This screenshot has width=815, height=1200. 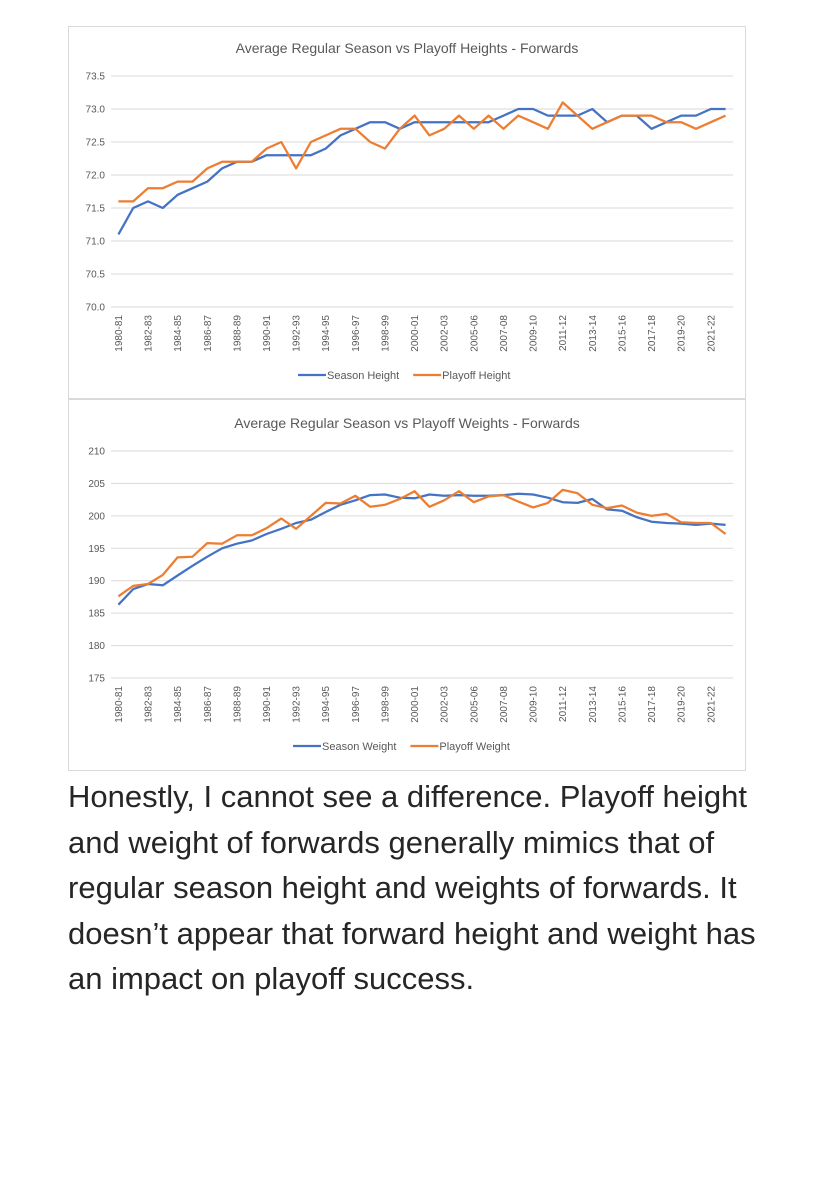 What do you see at coordinates (363, 376) in the screenshot?
I see `legend-label: Season Height` at bounding box center [363, 376].